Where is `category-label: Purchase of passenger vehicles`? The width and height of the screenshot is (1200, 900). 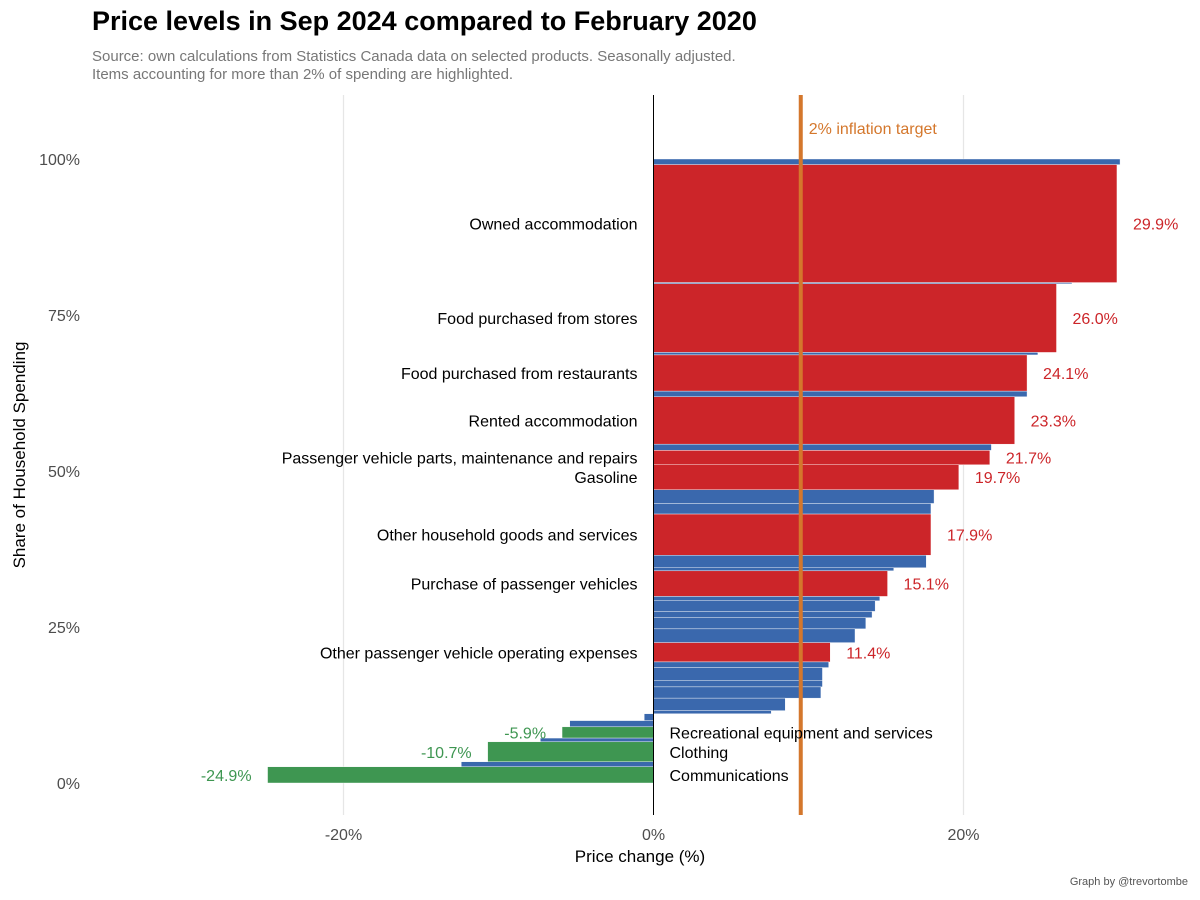
category-label: Purchase of passenger vehicles is located at coordinates (524, 585).